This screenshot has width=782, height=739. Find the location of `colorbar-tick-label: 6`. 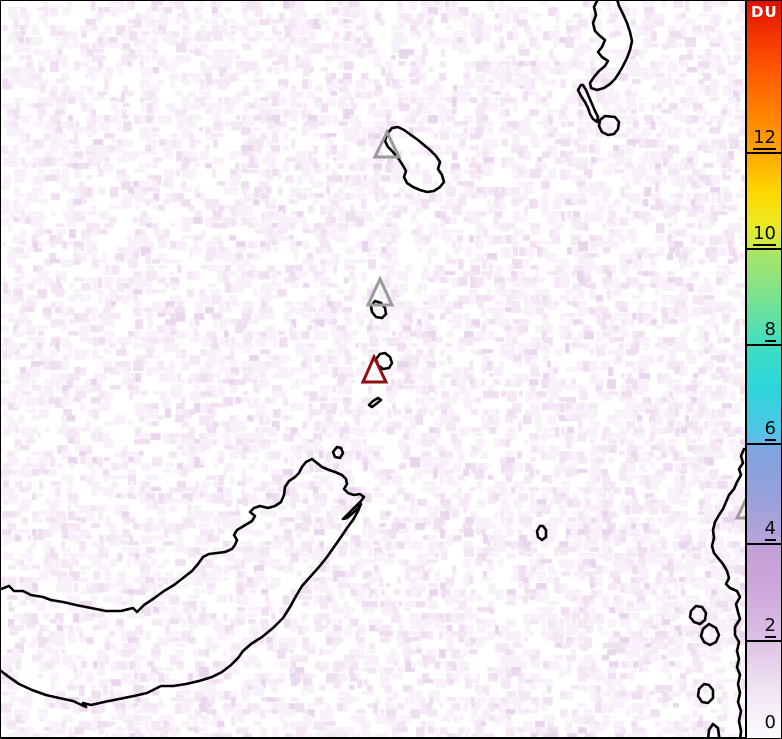

colorbar-tick-label: 6 is located at coordinates (770, 429).